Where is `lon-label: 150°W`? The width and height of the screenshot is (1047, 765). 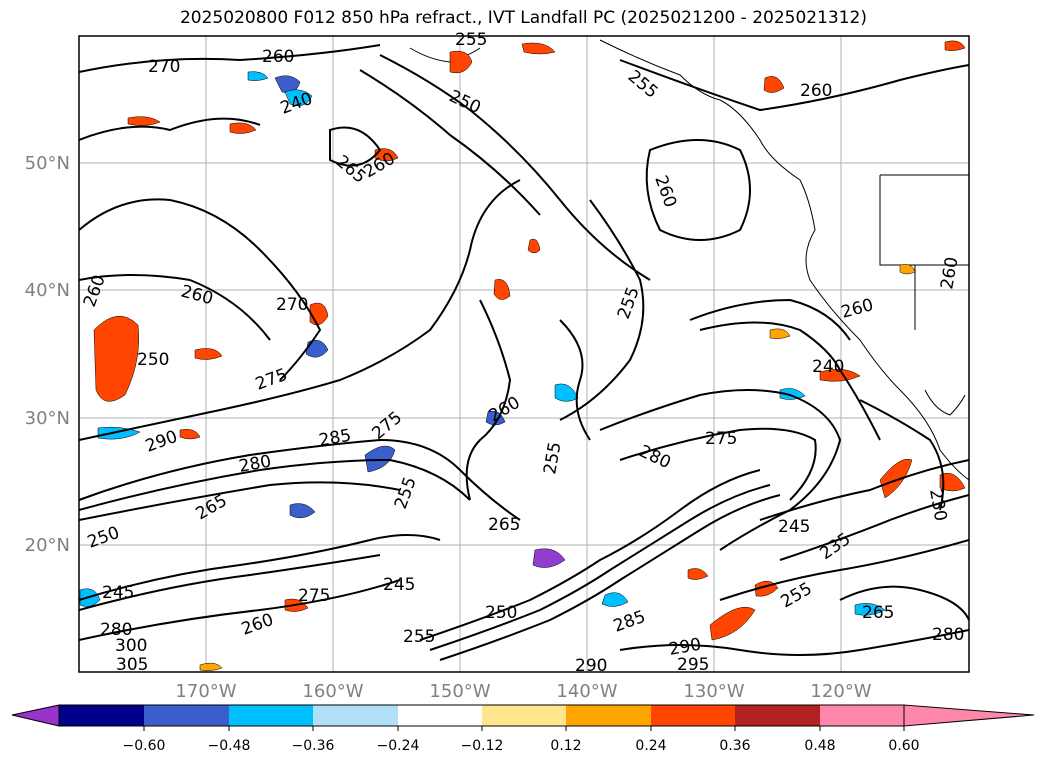
lon-label: 150°W is located at coordinates (459, 691).